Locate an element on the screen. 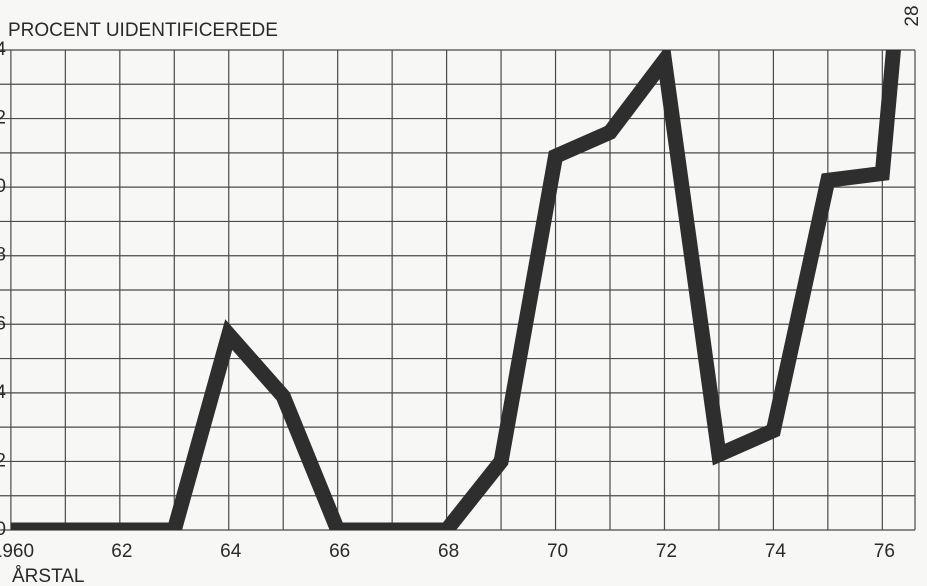  y-tick-label: 14 is located at coordinates (3, 49).